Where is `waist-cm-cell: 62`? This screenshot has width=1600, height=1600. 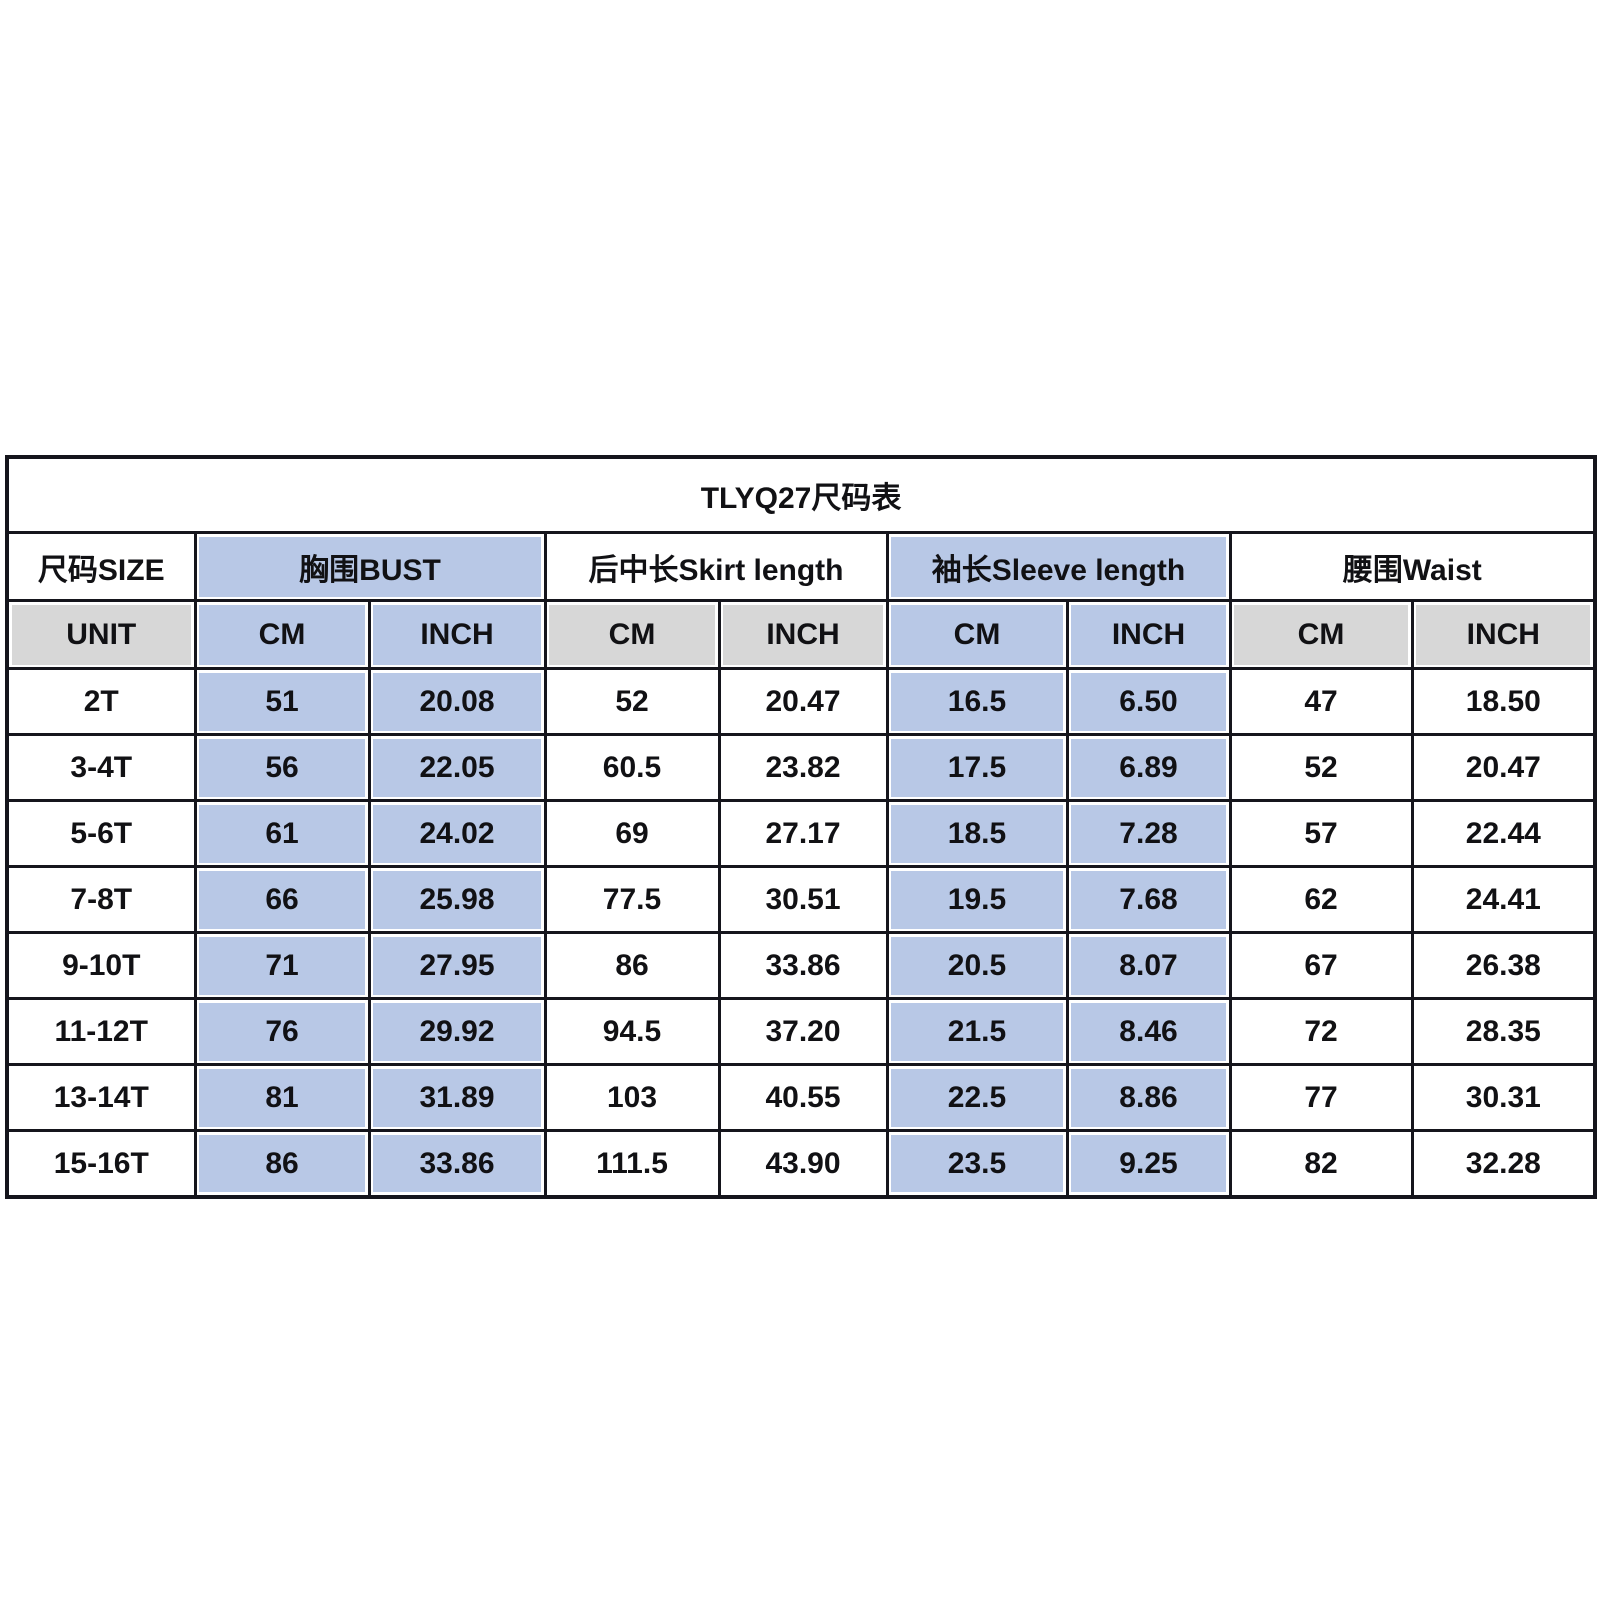 waist-cm-cell: 62 is located at coordinates (1321, 899).